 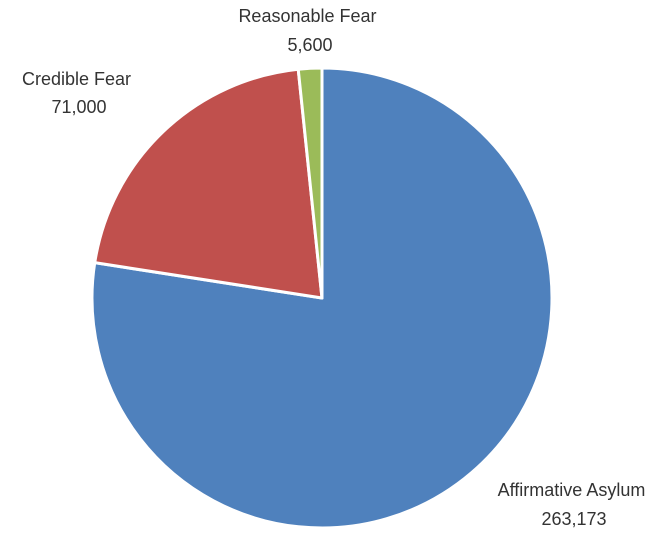 What do you see at coordinates (572, 490) in the screenshot?
I see `slice-label-name: Affirmative Asylum` at bounding box center [572, 490].